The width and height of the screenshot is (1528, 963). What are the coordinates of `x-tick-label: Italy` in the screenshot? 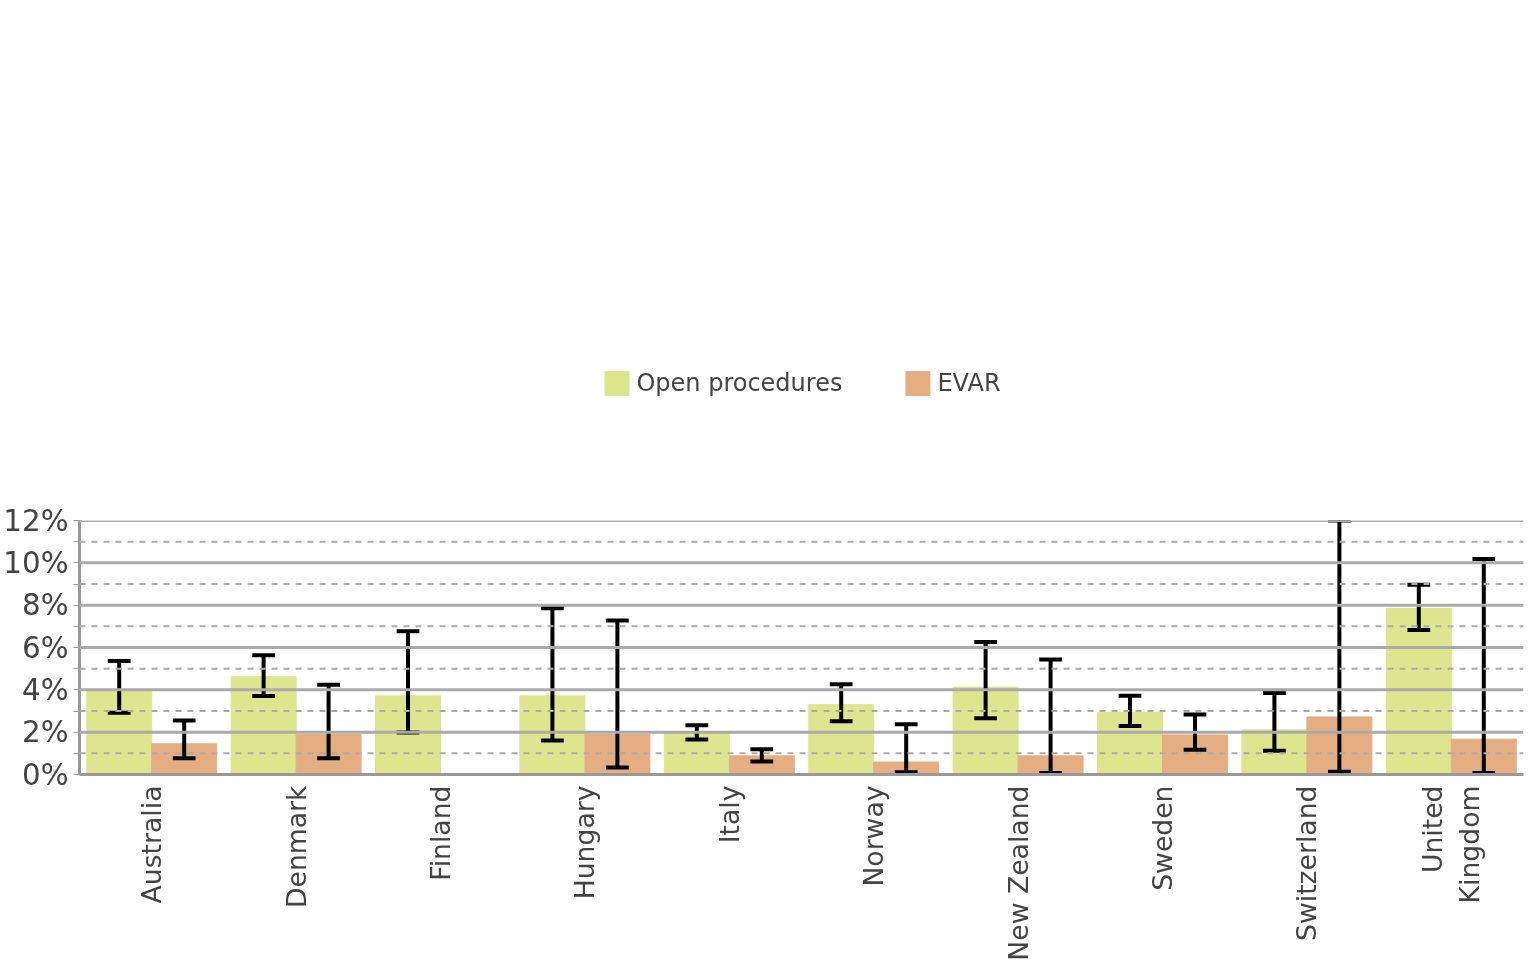 It's located at (729, 814).